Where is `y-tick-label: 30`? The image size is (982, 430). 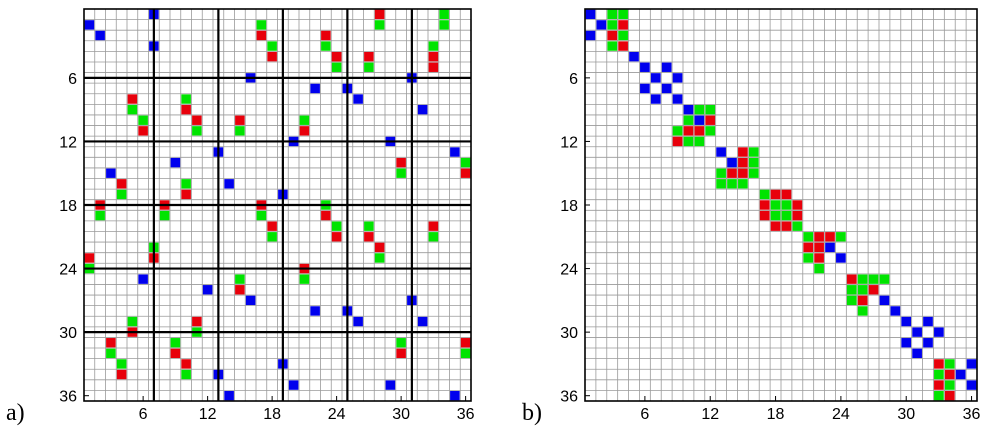 y-tick-label: 30 is located at coordinates (68, 333).